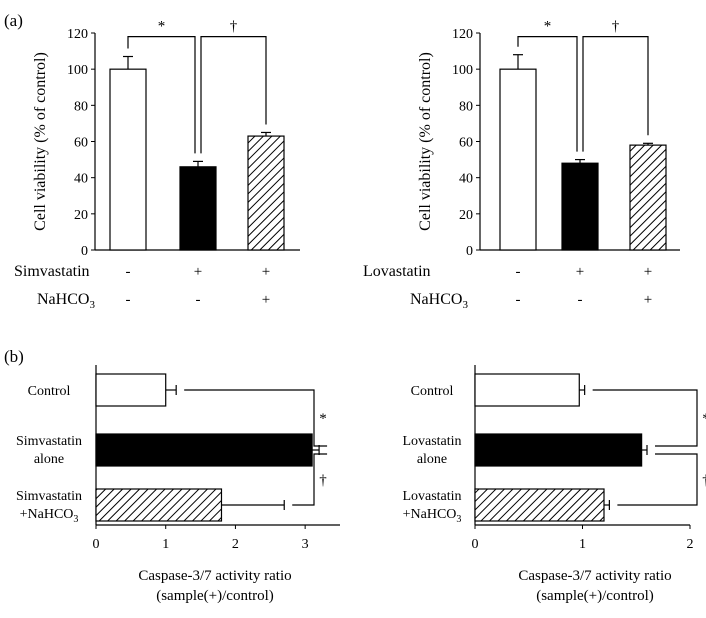  I want to click on panel-label-b: (b), so click(14, 356).